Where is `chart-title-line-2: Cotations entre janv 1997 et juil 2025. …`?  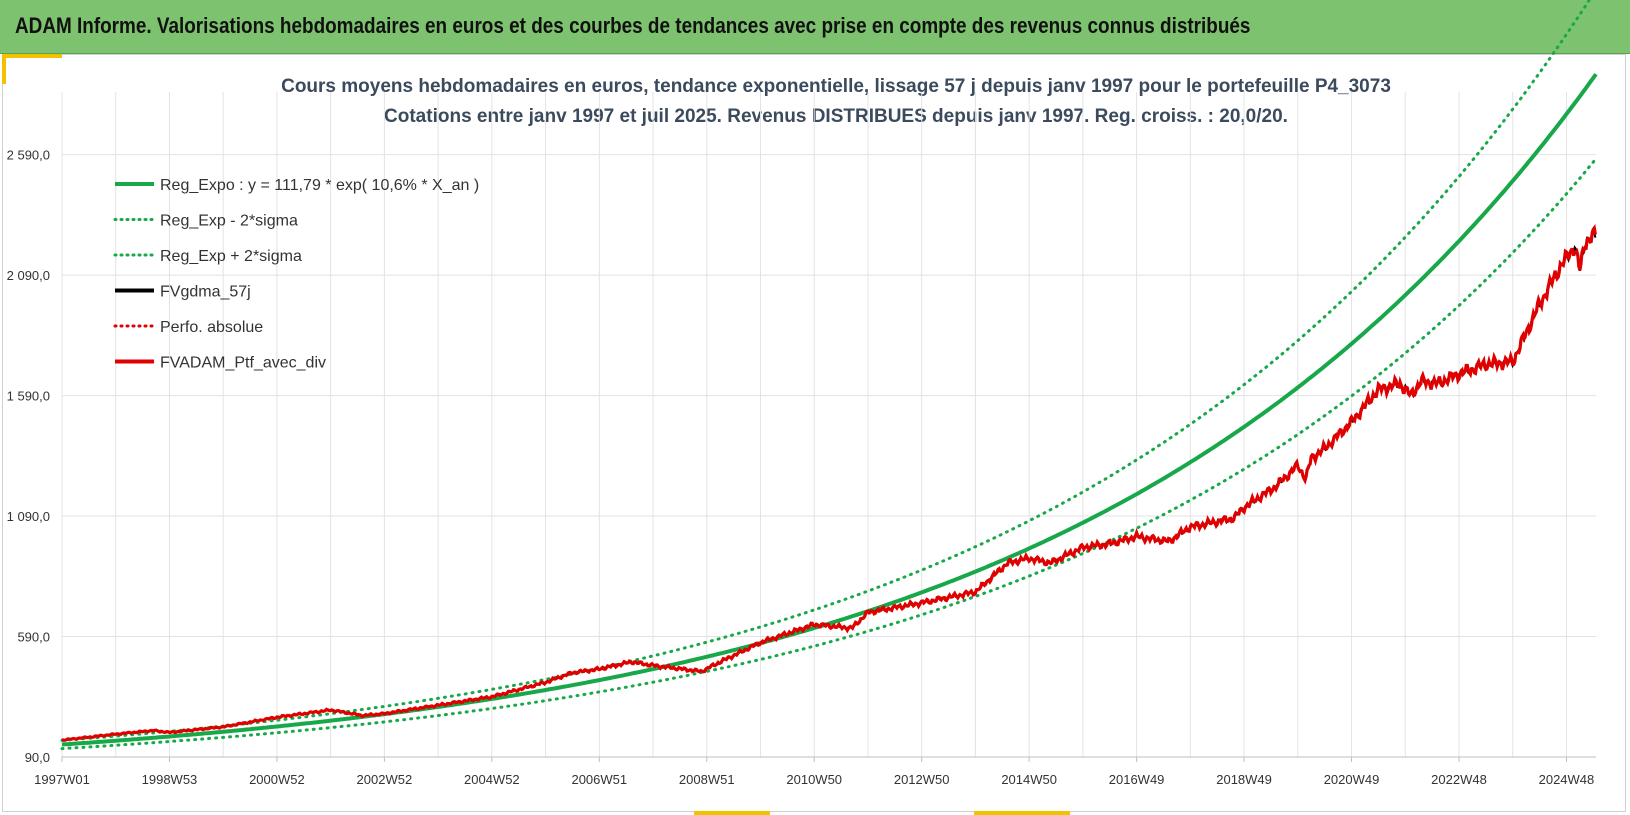
chart-title-line-2: Cotations entre janv 1997 et juil 2025. … is located at coordinates (836, 116).